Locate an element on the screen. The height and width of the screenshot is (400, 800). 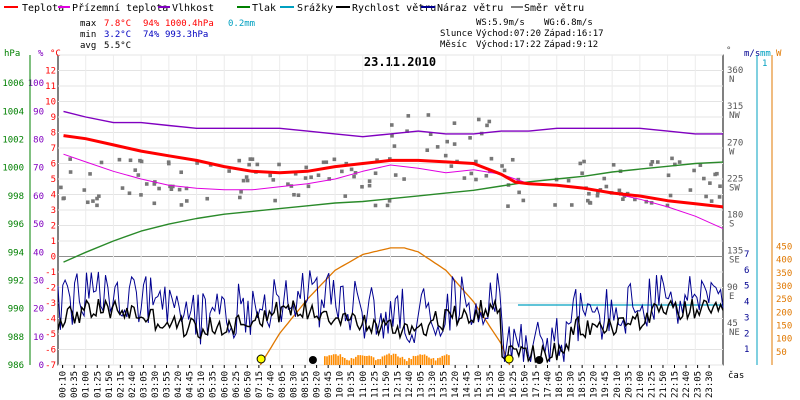
time-tick-label: 18:30 is located at coordinates (572, 384).